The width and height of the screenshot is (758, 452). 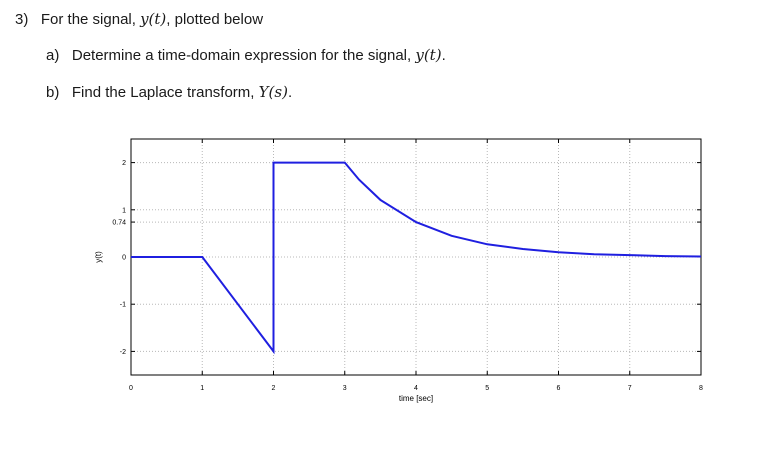 What do you see at coordinates (701, 388) in the screenshot?
I see `x-tick-label: 8` at bounding box center [701, 388].